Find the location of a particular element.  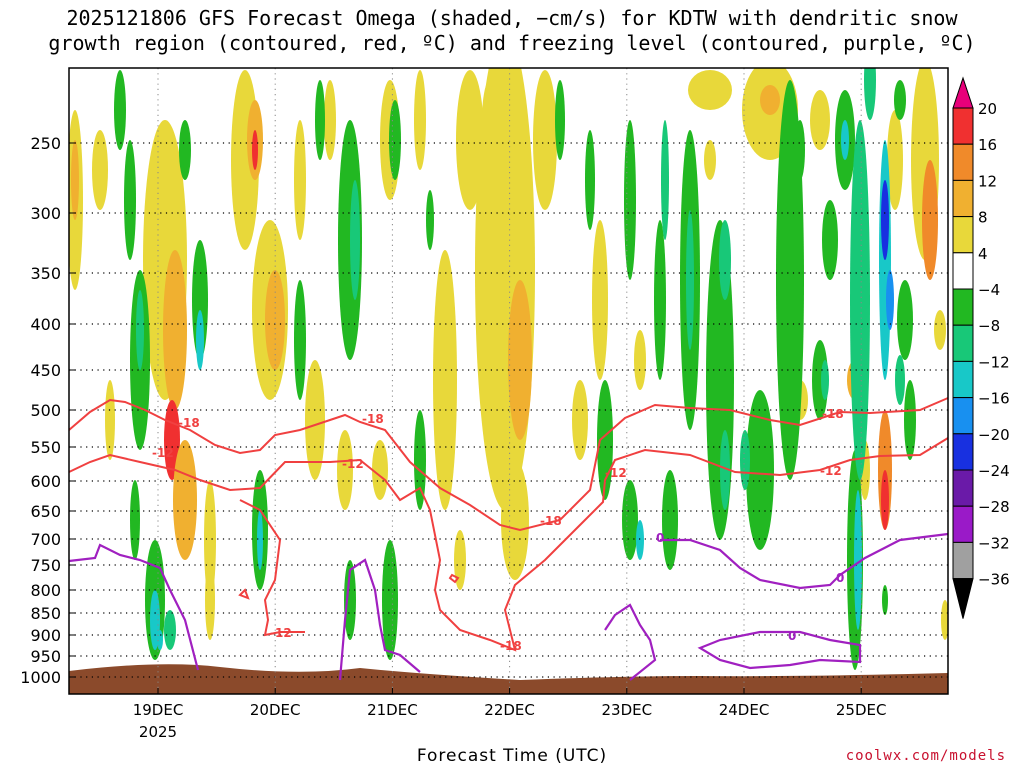

colorbar-label: −16 is located at coordinates (994, 399).